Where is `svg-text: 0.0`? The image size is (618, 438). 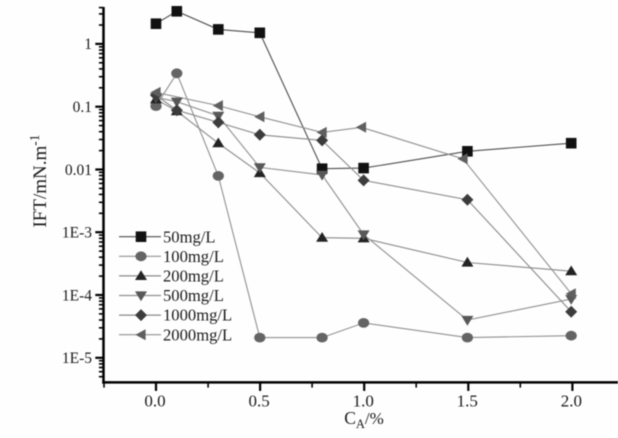
svg-text: 0.0 is located at coordinates (154, 401).